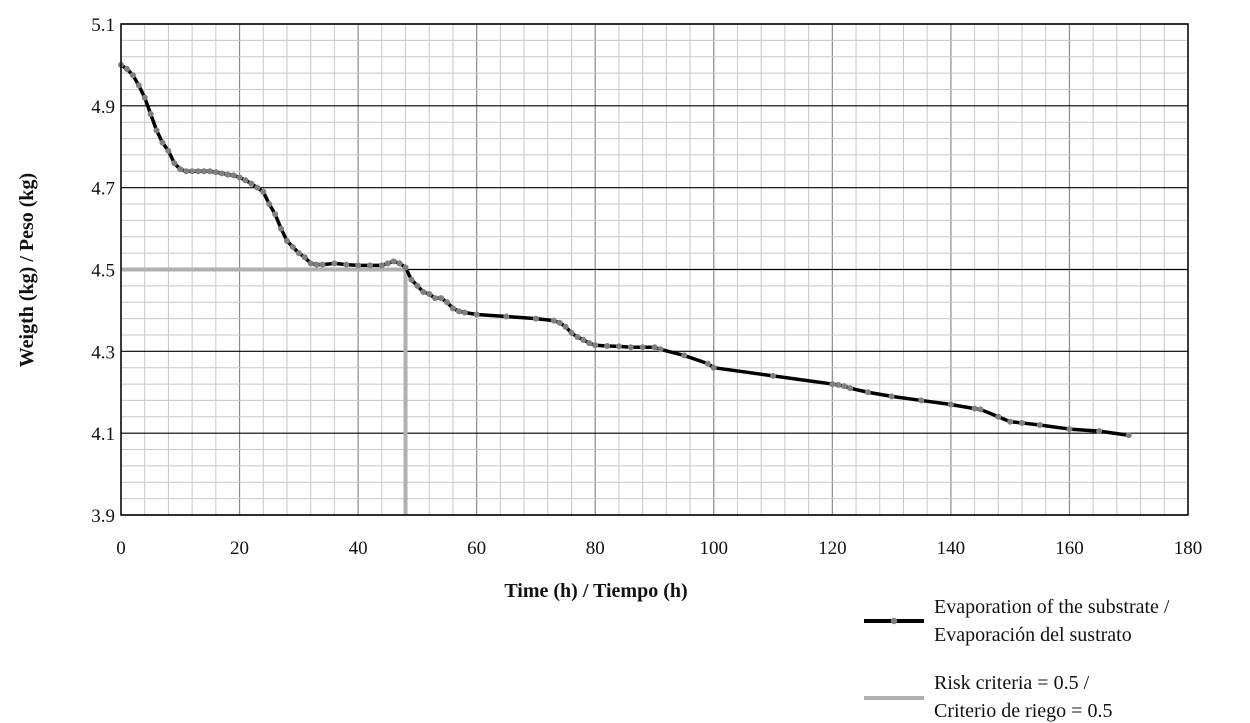  What do you see at coordinates (1069, 548) in the screenshot?
I see `x-tick-label: 160` at bounding box center [1069, 548].